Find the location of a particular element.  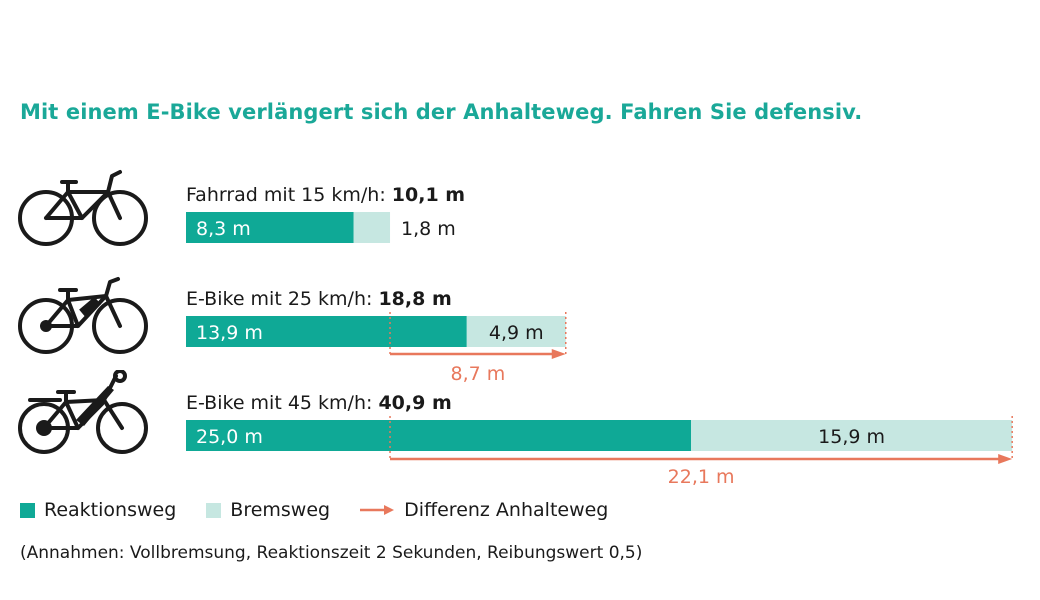

row-label: Fahrrad mit 15 km/h: 10,1 m is located at coordinates (325, 195).